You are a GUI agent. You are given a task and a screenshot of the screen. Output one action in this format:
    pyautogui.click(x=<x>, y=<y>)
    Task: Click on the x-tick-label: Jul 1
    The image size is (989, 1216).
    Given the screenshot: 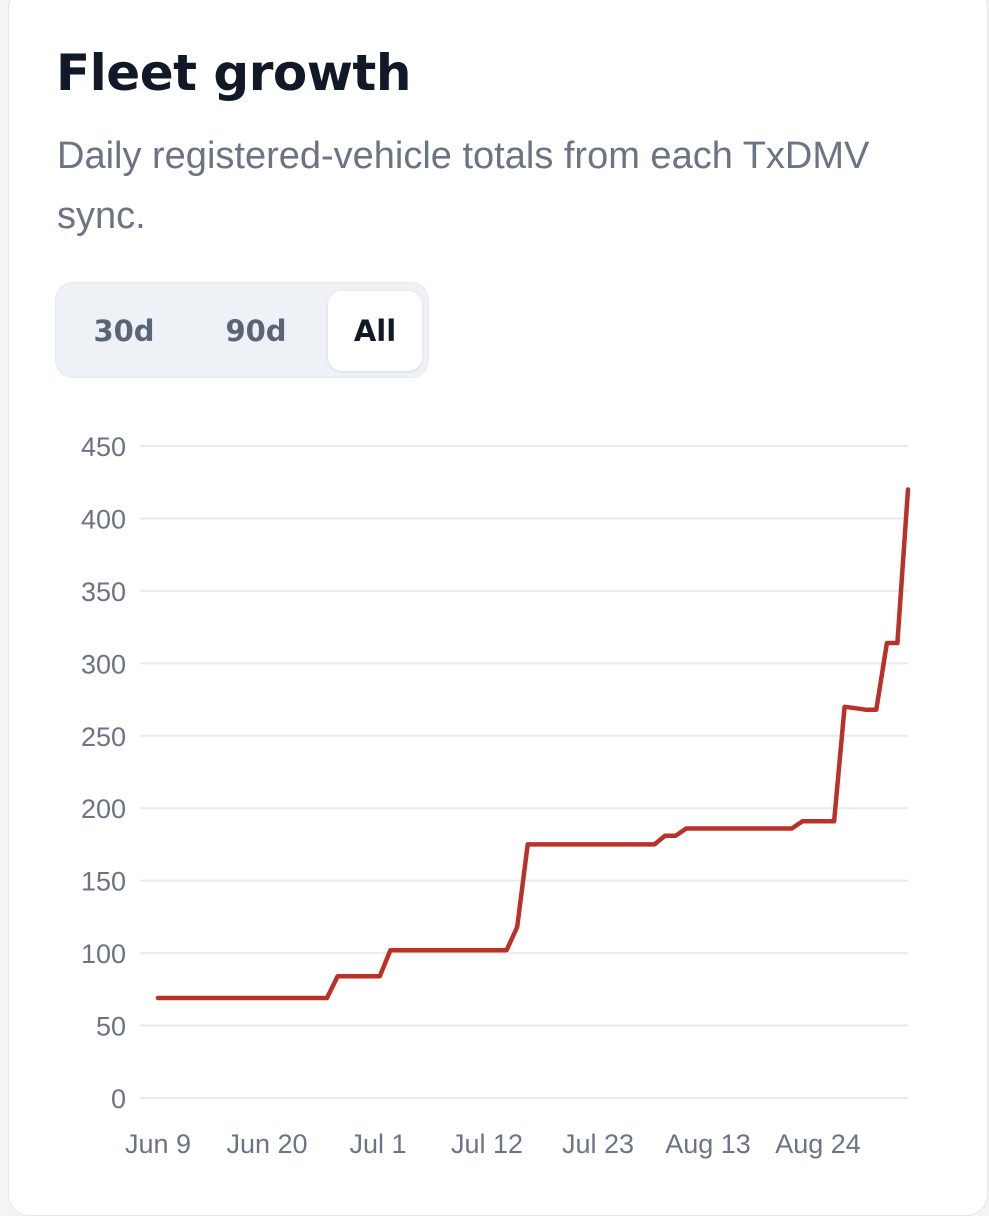 What is the action you would take?
    pyautogui.click(x=377, y=1144)
    